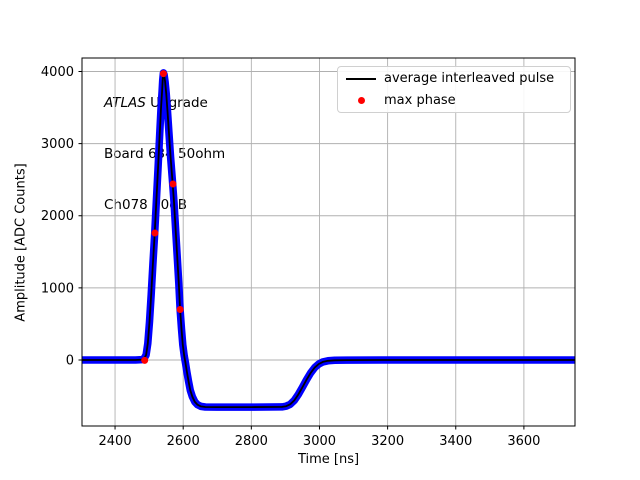 Image resolution: width=640 pixels, height=480 pixels. Describe the element at coordinates (523, 441) in the screenshot. I see `x-tick-label: 3600` at that location.